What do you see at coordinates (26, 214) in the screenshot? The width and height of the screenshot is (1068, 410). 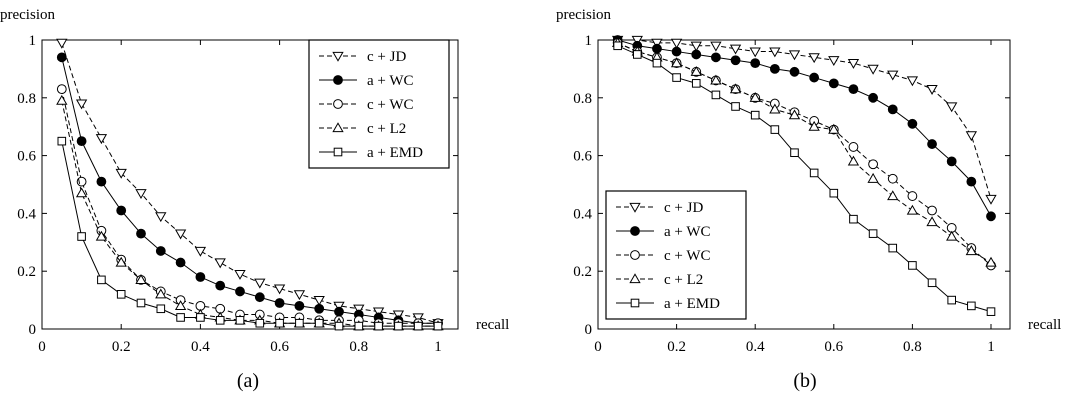 I see `y-tick-label: 0.4` at bounding box center [26, 214].